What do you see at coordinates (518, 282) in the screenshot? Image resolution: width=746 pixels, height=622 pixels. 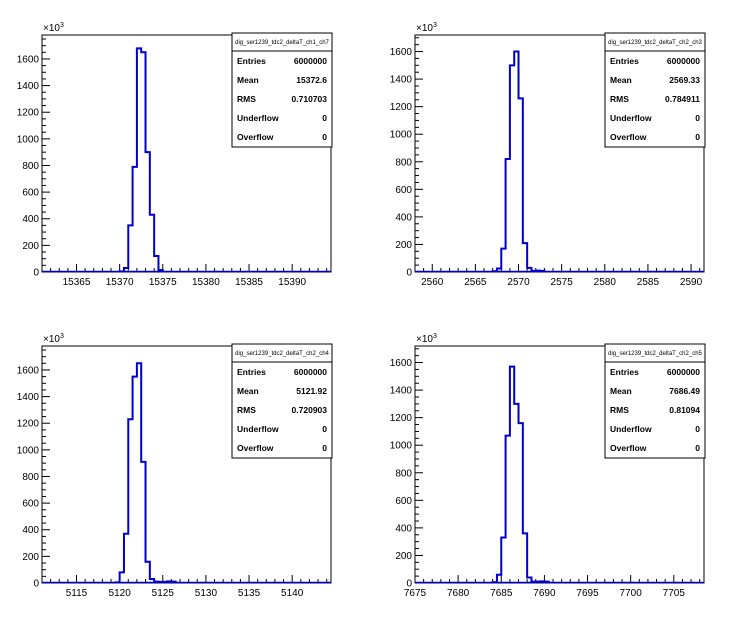 I see `x-tick-label: 2570` at bounding box center [518, 282].